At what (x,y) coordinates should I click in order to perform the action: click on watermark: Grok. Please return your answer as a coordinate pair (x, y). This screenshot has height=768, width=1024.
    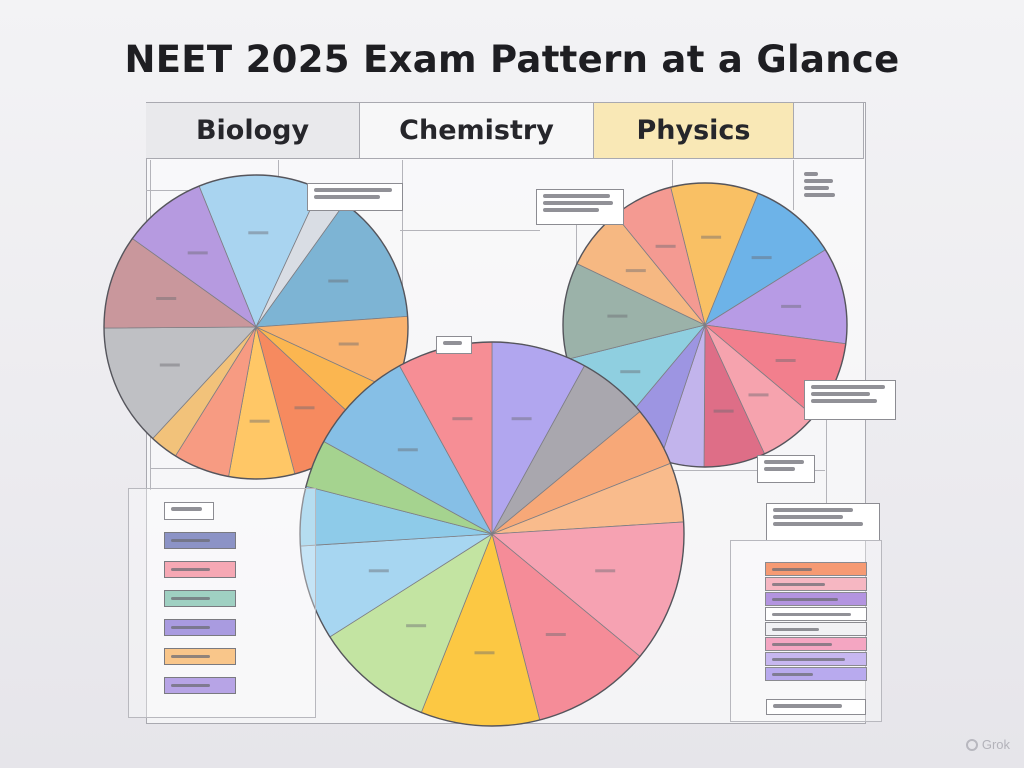
    Looking at the image, I should click on (987, 744).